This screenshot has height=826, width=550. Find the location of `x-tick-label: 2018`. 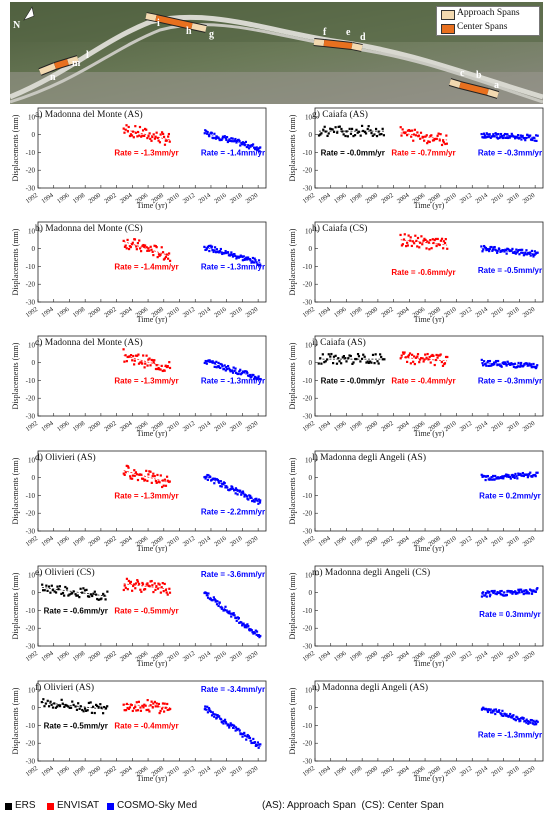

x-tick-label: 2018 is located at coordinates (513, 426).